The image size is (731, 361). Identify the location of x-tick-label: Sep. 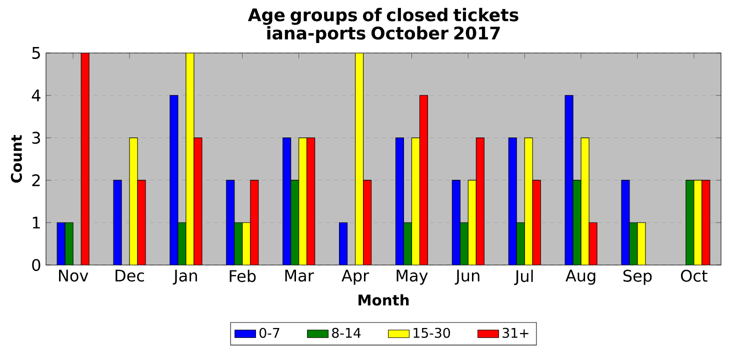
(637, 277).